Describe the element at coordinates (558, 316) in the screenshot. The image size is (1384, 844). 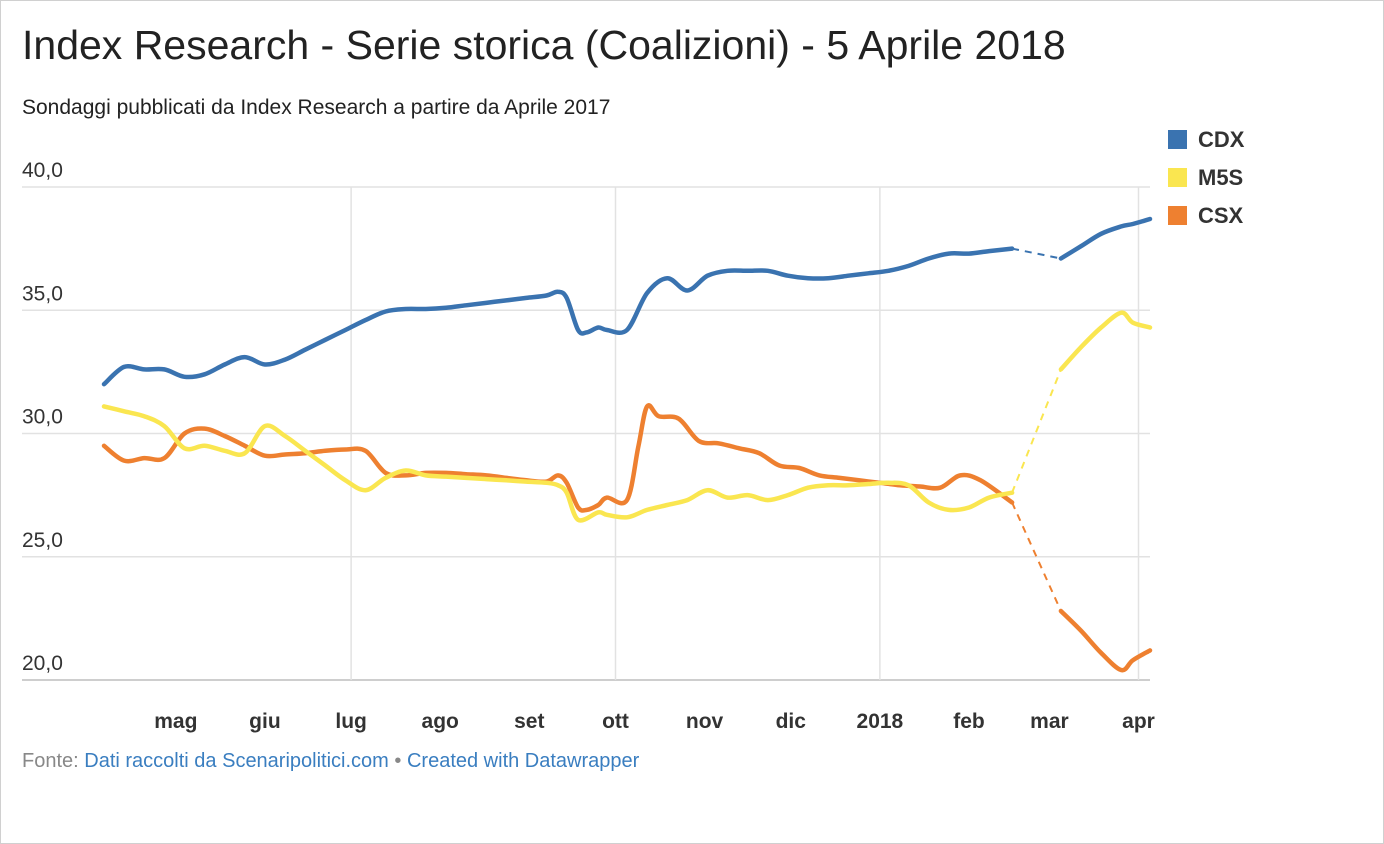
I see `series-line-cdx-part1` at that location.